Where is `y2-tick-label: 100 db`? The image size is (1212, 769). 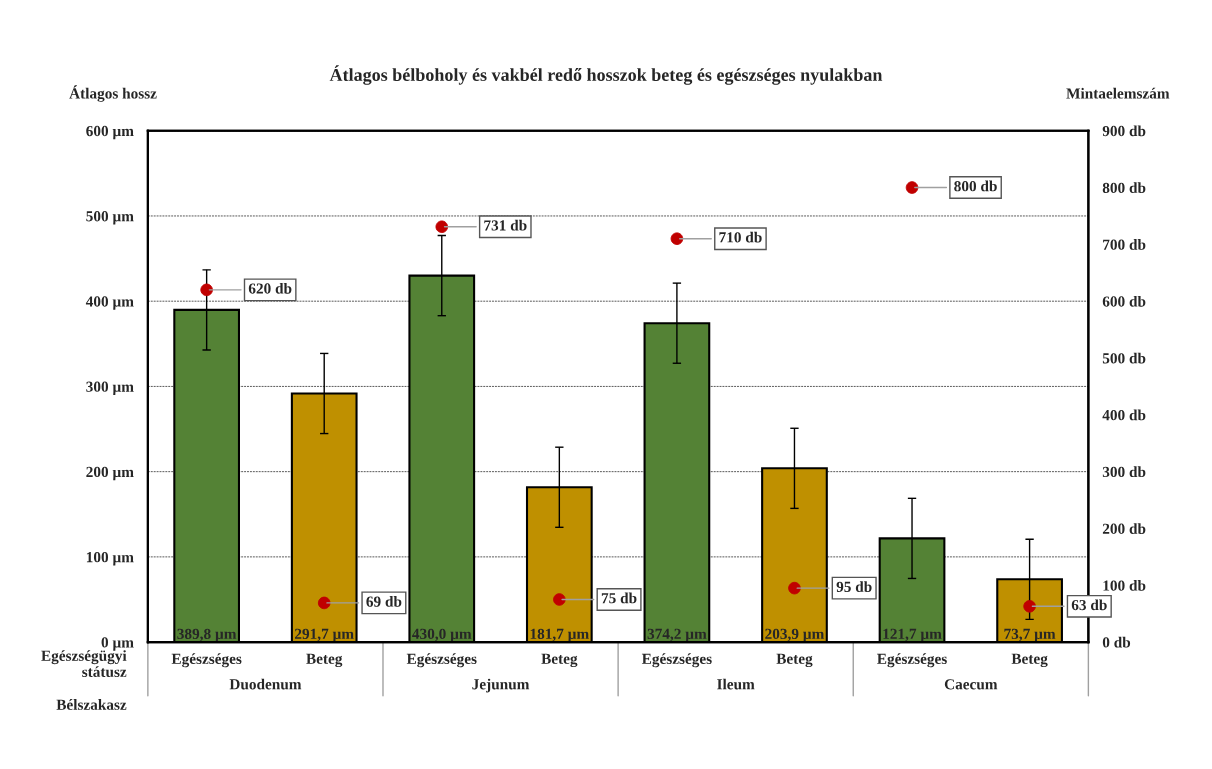
y2-tick-label: 100 db is located at coordinates (1124, 585).